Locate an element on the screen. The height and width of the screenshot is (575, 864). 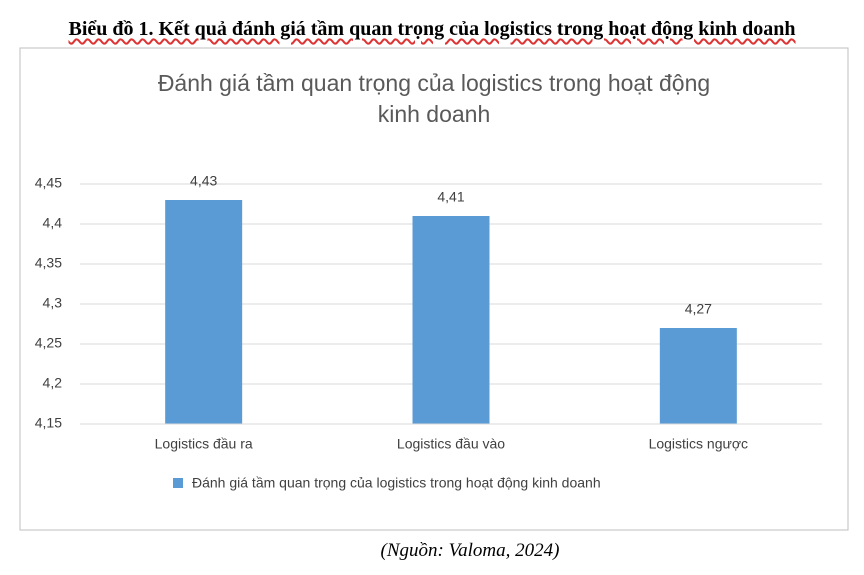
y-tick-label: 4,4 is located at coordinates (53, 223).